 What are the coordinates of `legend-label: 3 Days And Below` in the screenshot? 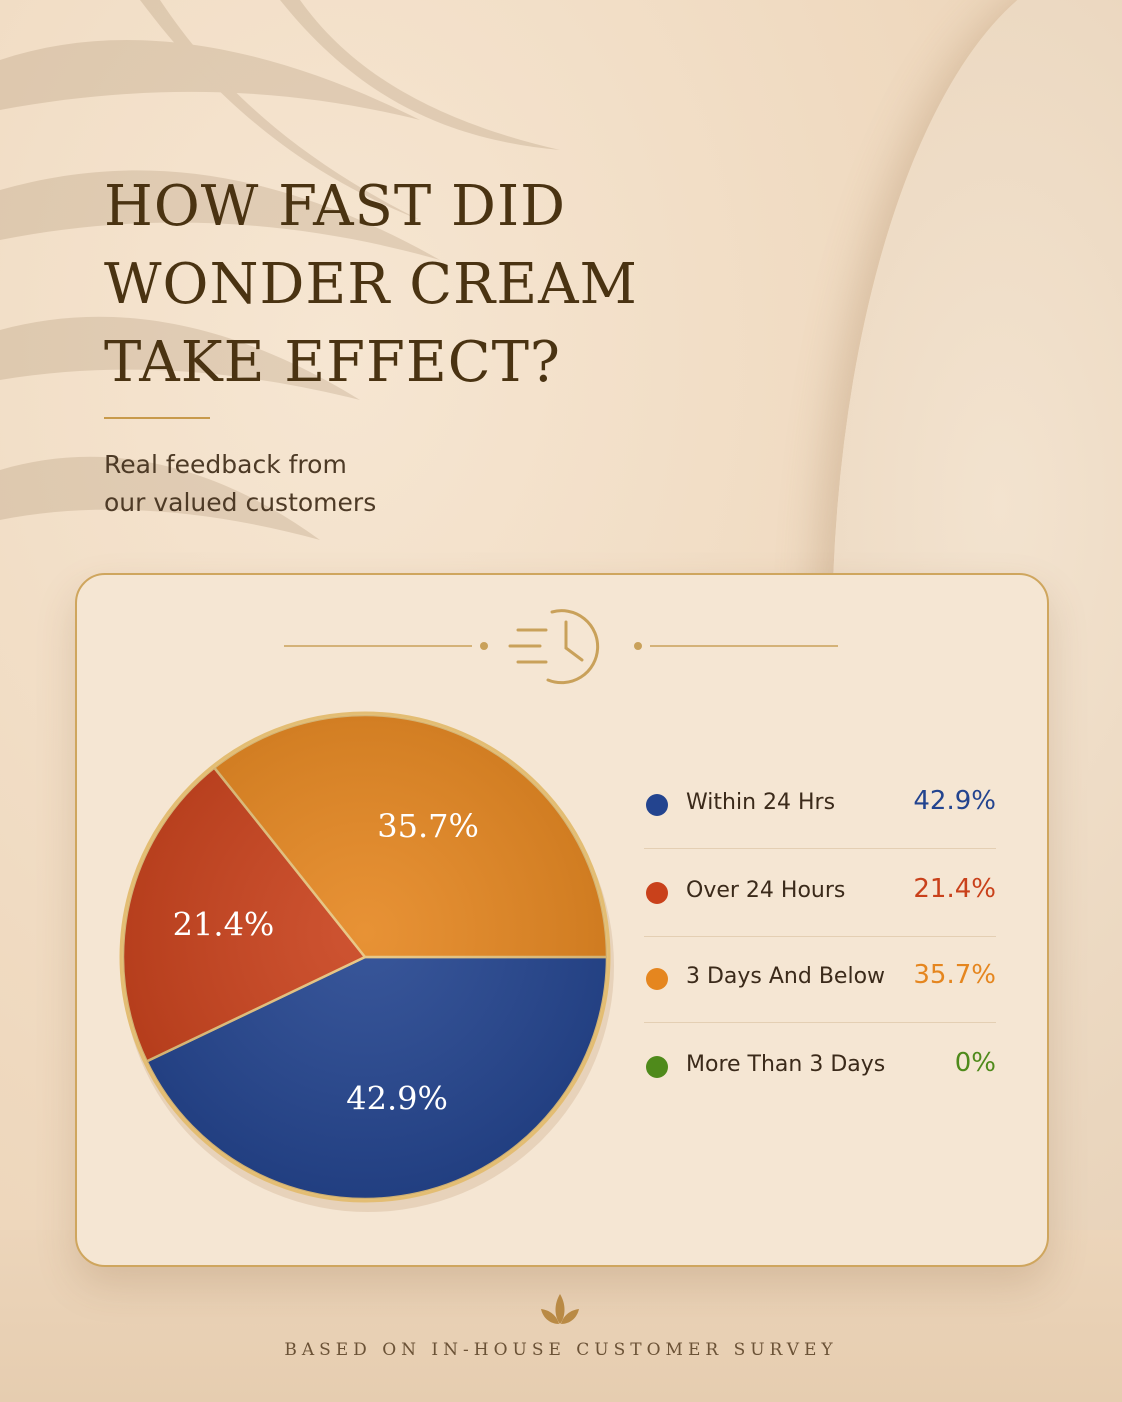 It's located at (786, 976).